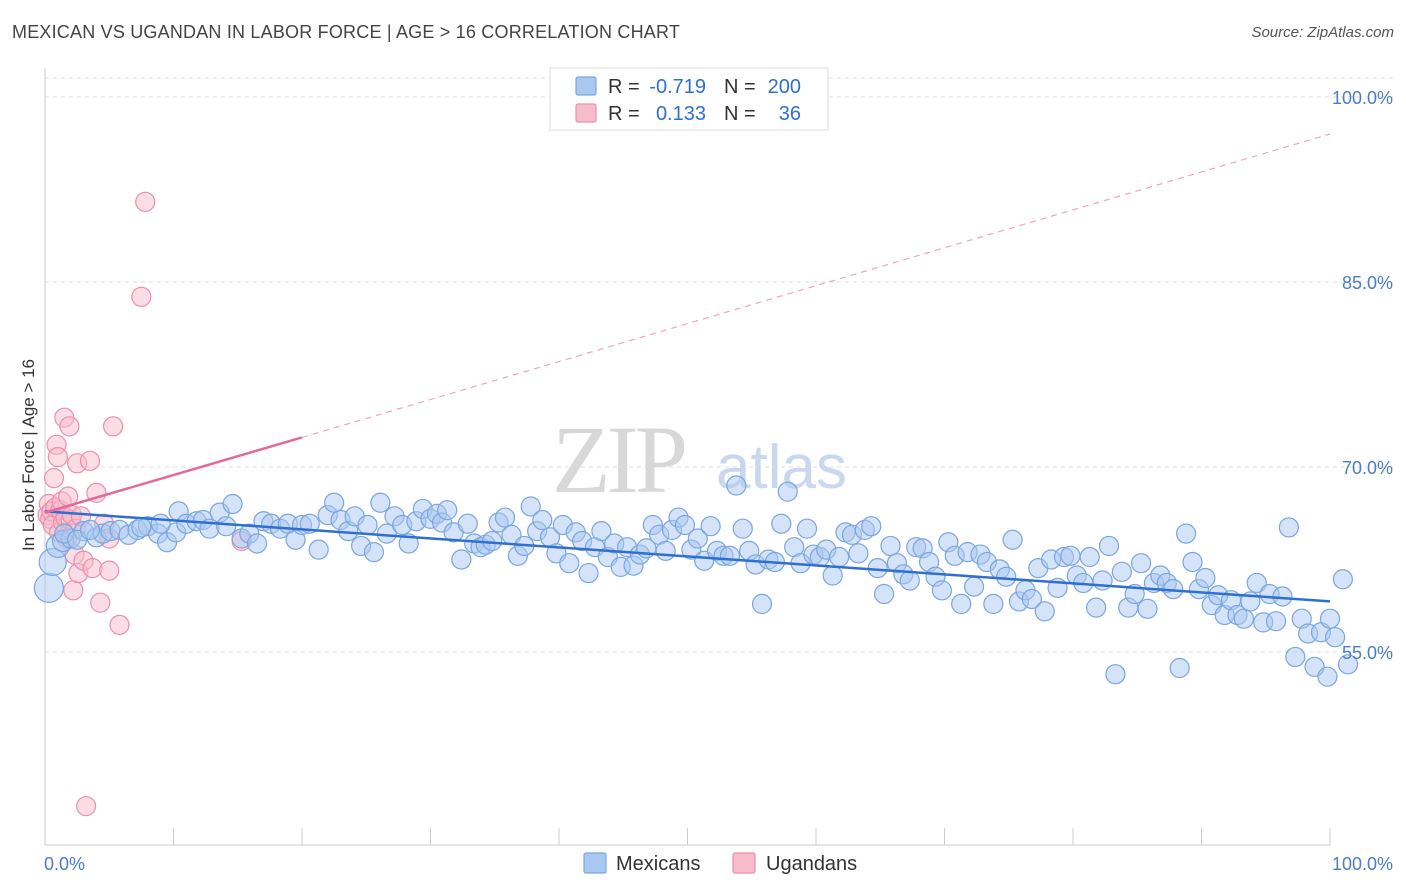 This screenshot has height=892, width=1406. What do you see at coordinates (1362, 864) in the screenshot?
I see `x-tick-label: 100.0%` at bounding box center [1362, 864].